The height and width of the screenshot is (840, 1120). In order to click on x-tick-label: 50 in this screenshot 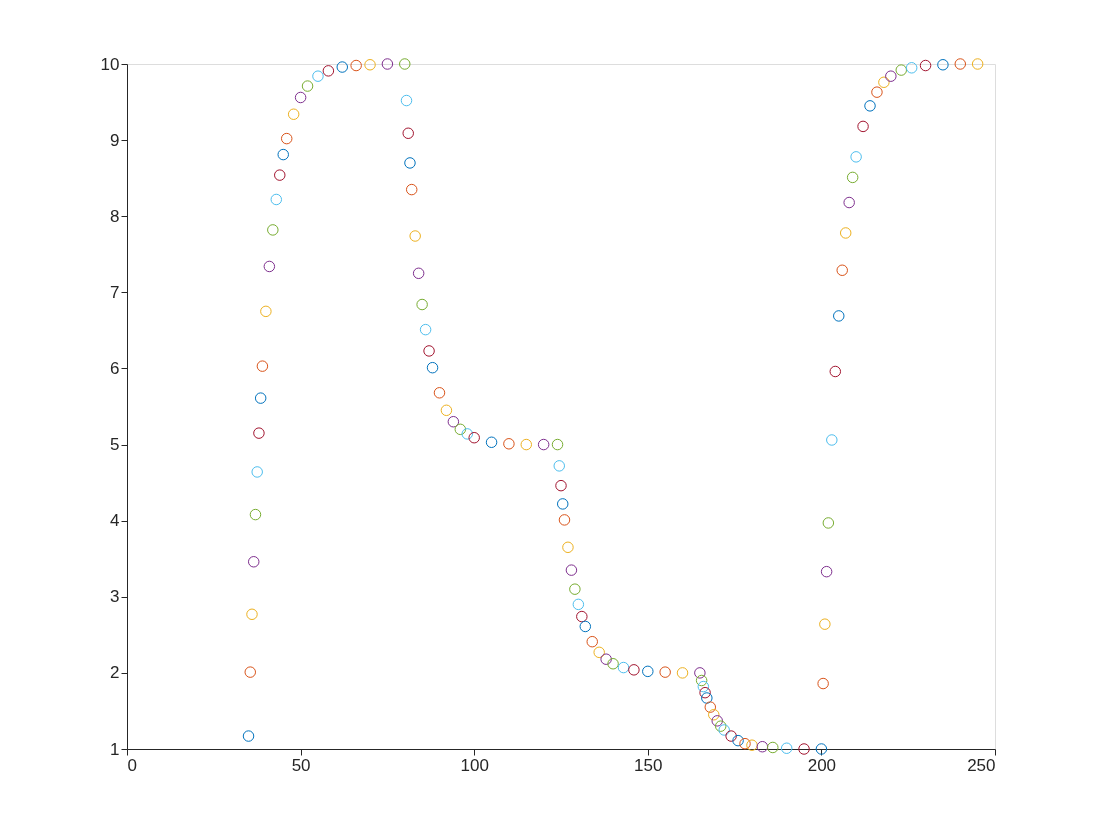, I will do `click(301, 765)`.